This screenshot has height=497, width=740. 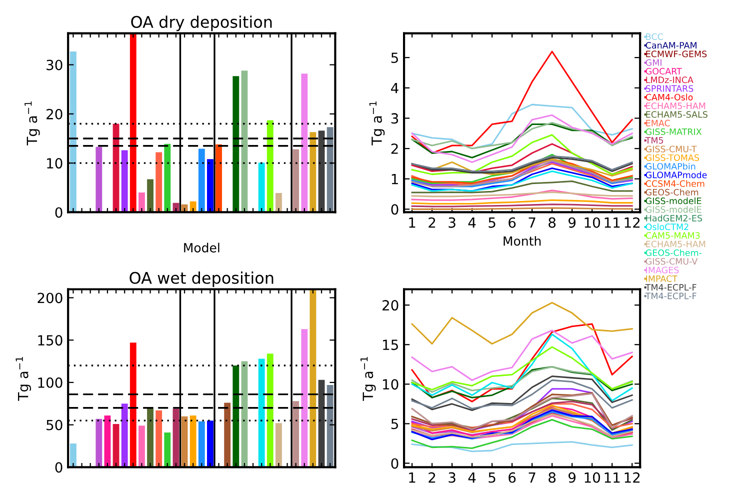 I want to click on x-tick-label: 8, so click(x=552, y=222).